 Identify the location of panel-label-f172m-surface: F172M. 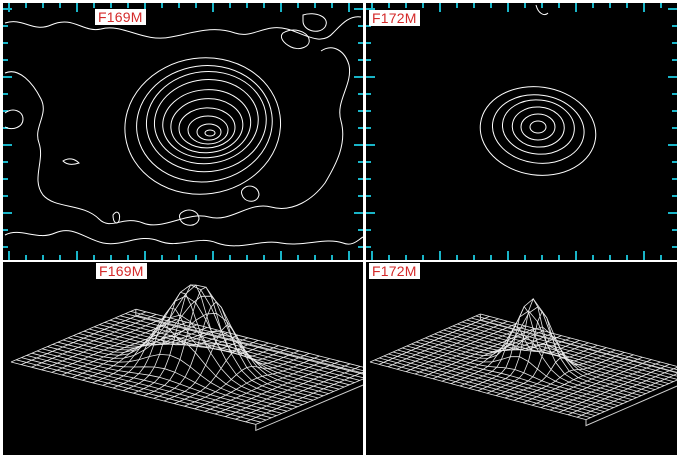
(394, 271).